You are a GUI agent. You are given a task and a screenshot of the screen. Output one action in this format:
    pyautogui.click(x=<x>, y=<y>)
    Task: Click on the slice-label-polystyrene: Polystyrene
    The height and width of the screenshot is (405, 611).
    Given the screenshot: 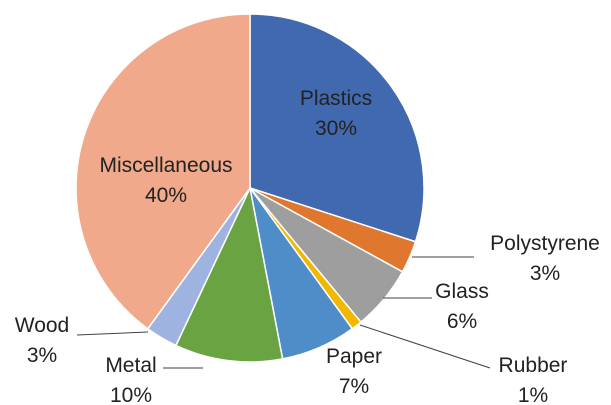 What is the action you would take?
    pyautogui.click(x=545, y=243)
    